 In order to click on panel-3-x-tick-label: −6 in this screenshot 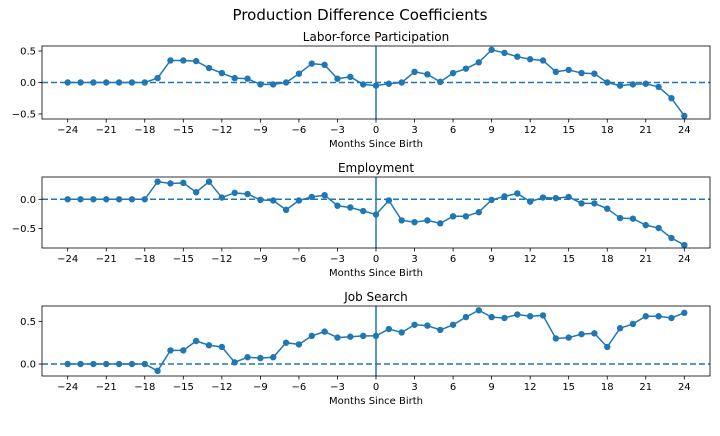, I will do `click(299, 387)`.